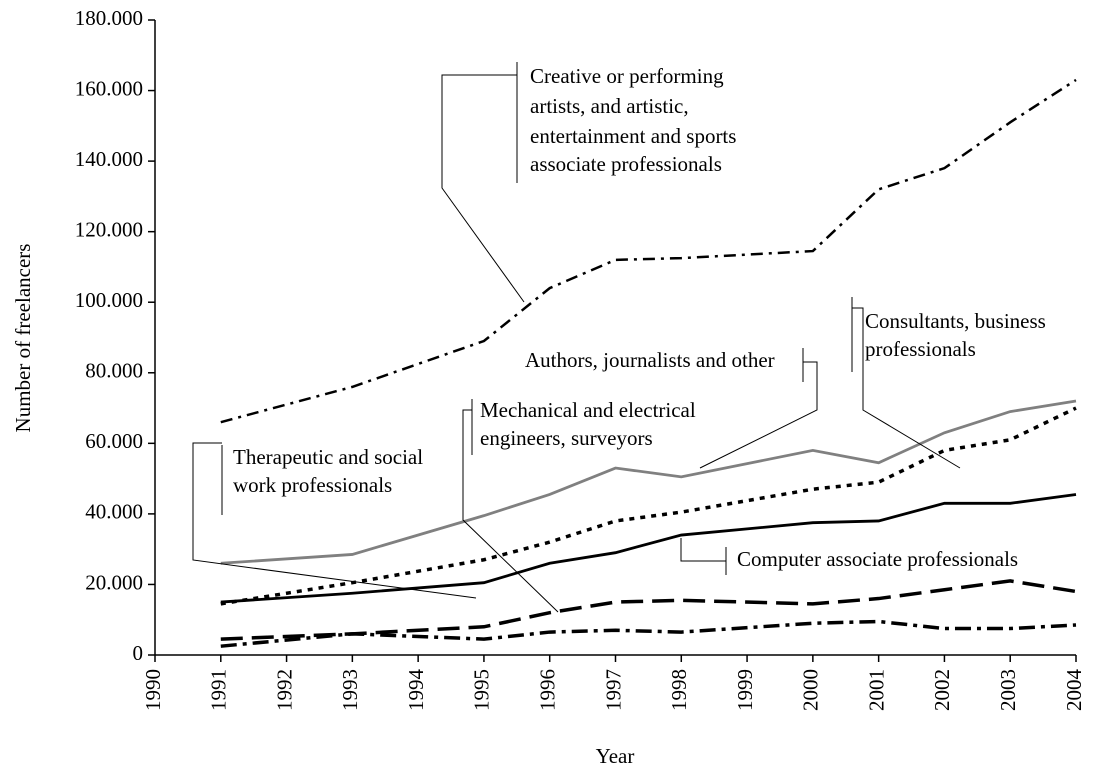 This screenshot has width=1093, height=771. I want to click on y-tick-label: 60.000, so click(114, 441).